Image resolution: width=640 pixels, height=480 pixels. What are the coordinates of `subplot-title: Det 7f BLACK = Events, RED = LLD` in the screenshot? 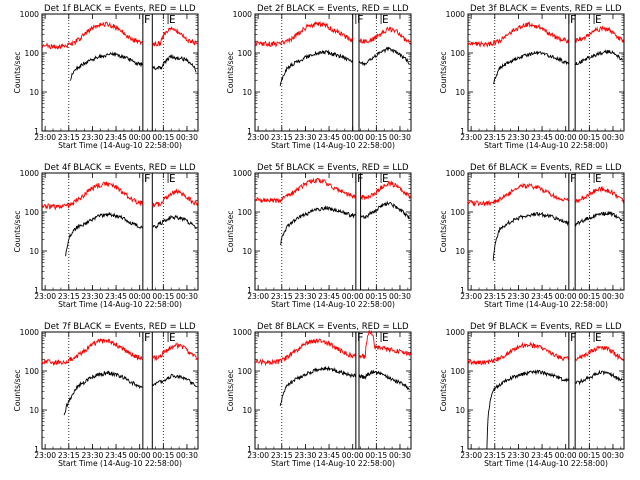 It's located at (120, 327).